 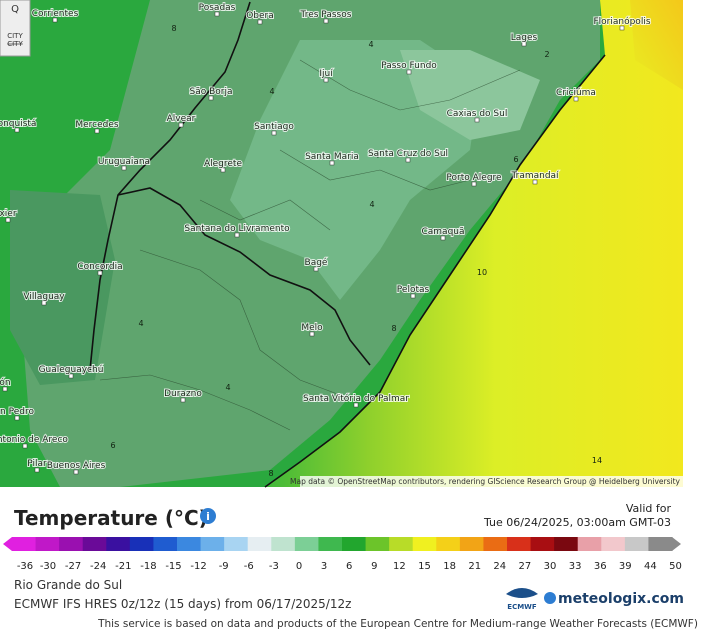 I want to click on city-label: Santa Cruz do Sul, so click(x=408, y=154).